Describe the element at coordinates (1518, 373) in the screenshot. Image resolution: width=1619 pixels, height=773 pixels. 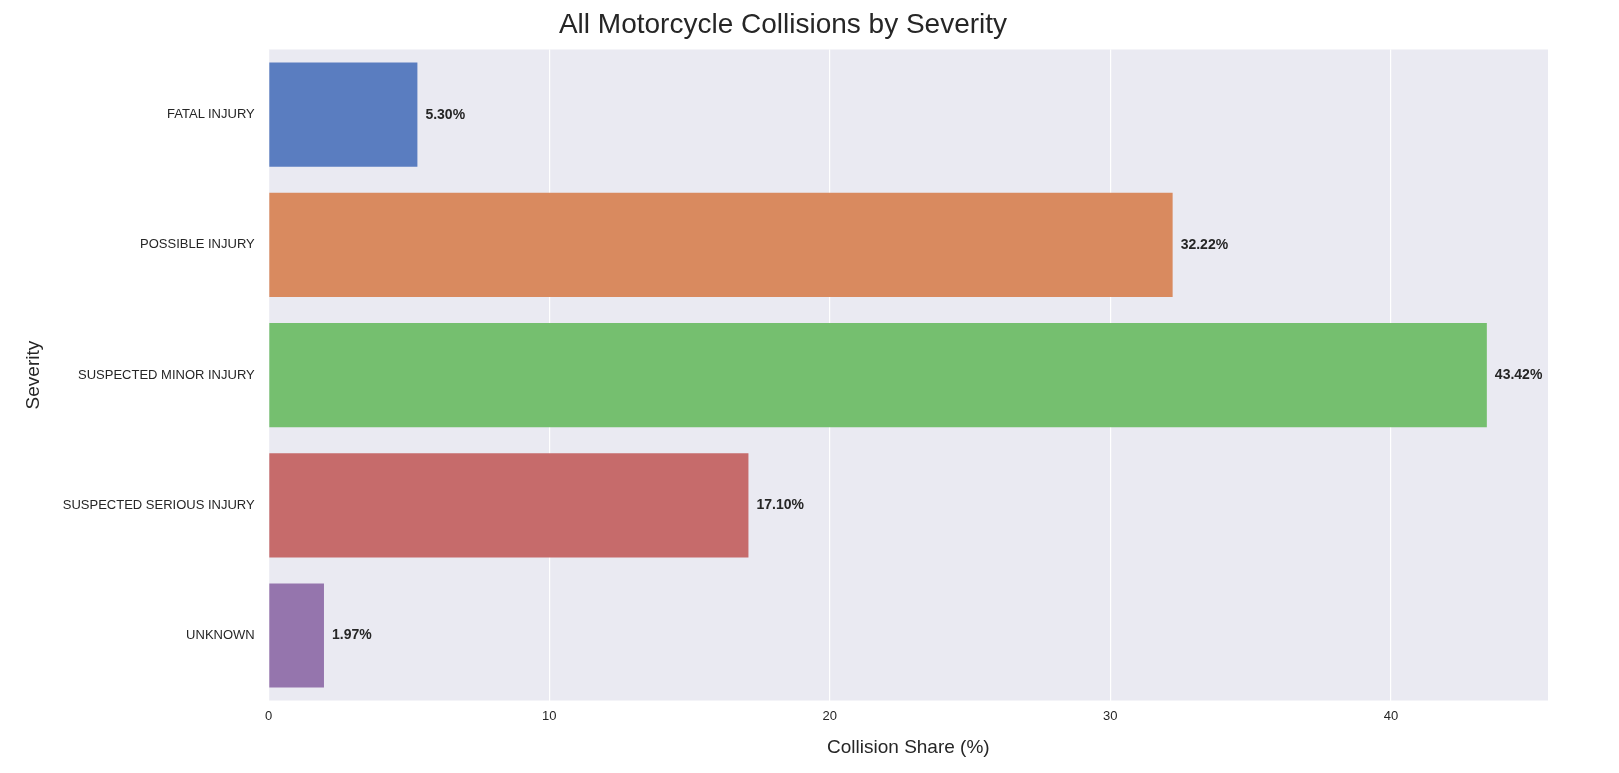
I see `data-label: 43.42%` at that location.